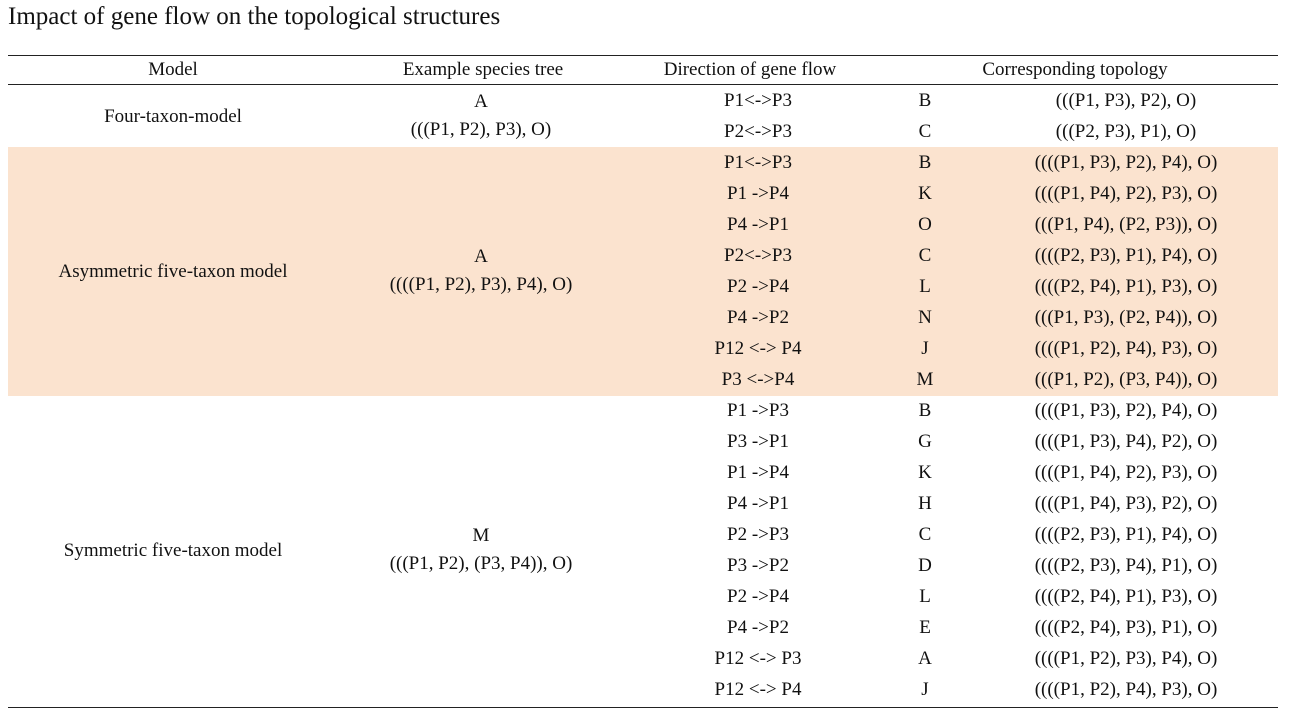  I want to click on topology-code: A, so click(925, 658).